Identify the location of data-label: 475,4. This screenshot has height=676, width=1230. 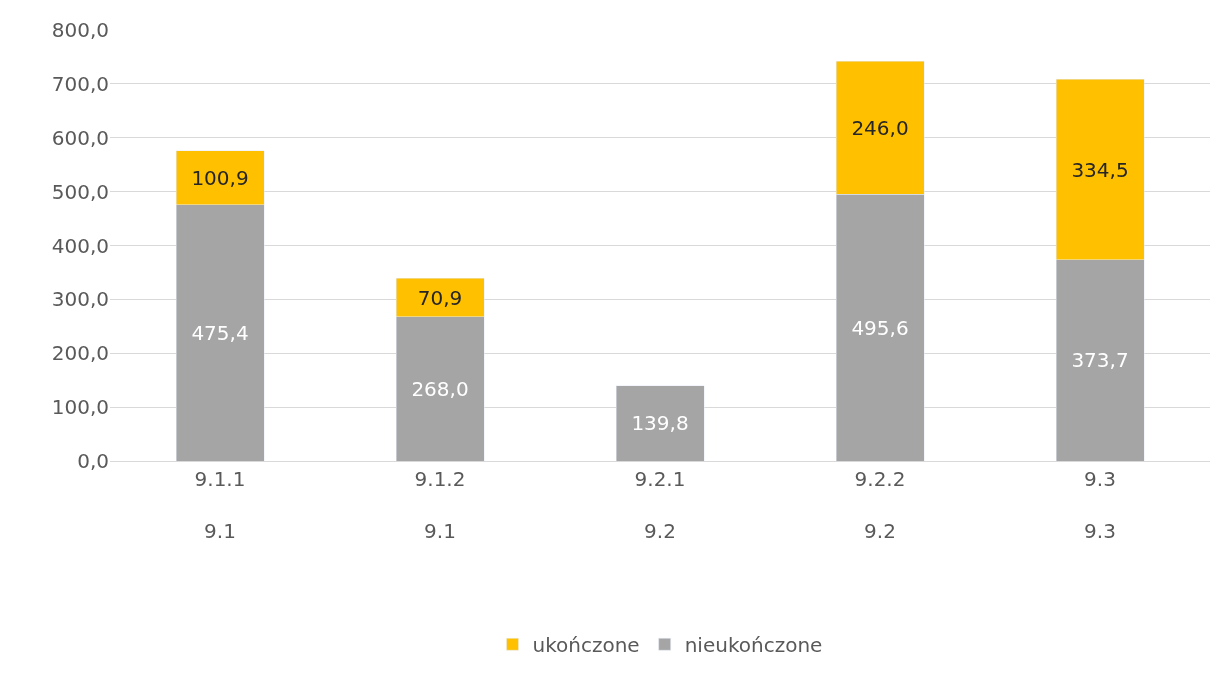
(220, 332).